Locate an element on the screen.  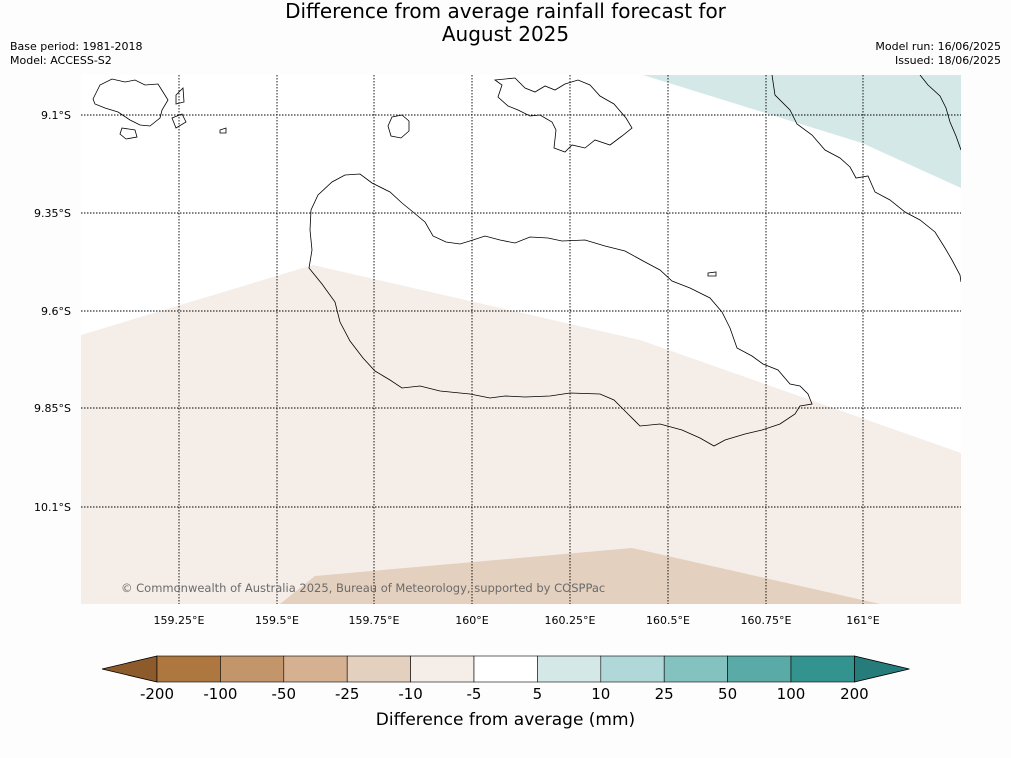
model-run-text: Model run: 16/06/2025 is located at coordinates (938, 46).